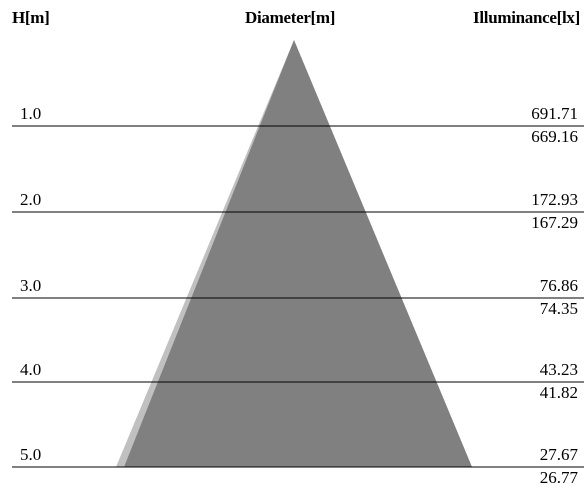 The width and height of the screenshot is (584, 496). I want to click on illuminance-value-lower: 74.35, so click(558, 308).